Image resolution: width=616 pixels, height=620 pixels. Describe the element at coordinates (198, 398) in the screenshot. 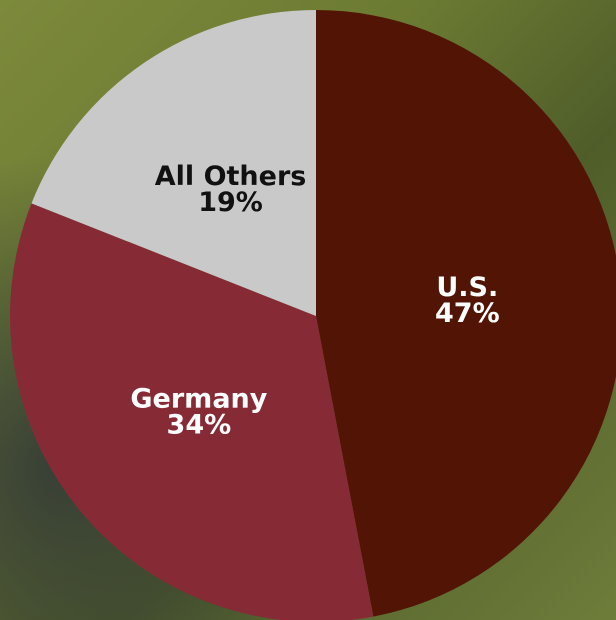

I see `slice-label: Germany` at that location.